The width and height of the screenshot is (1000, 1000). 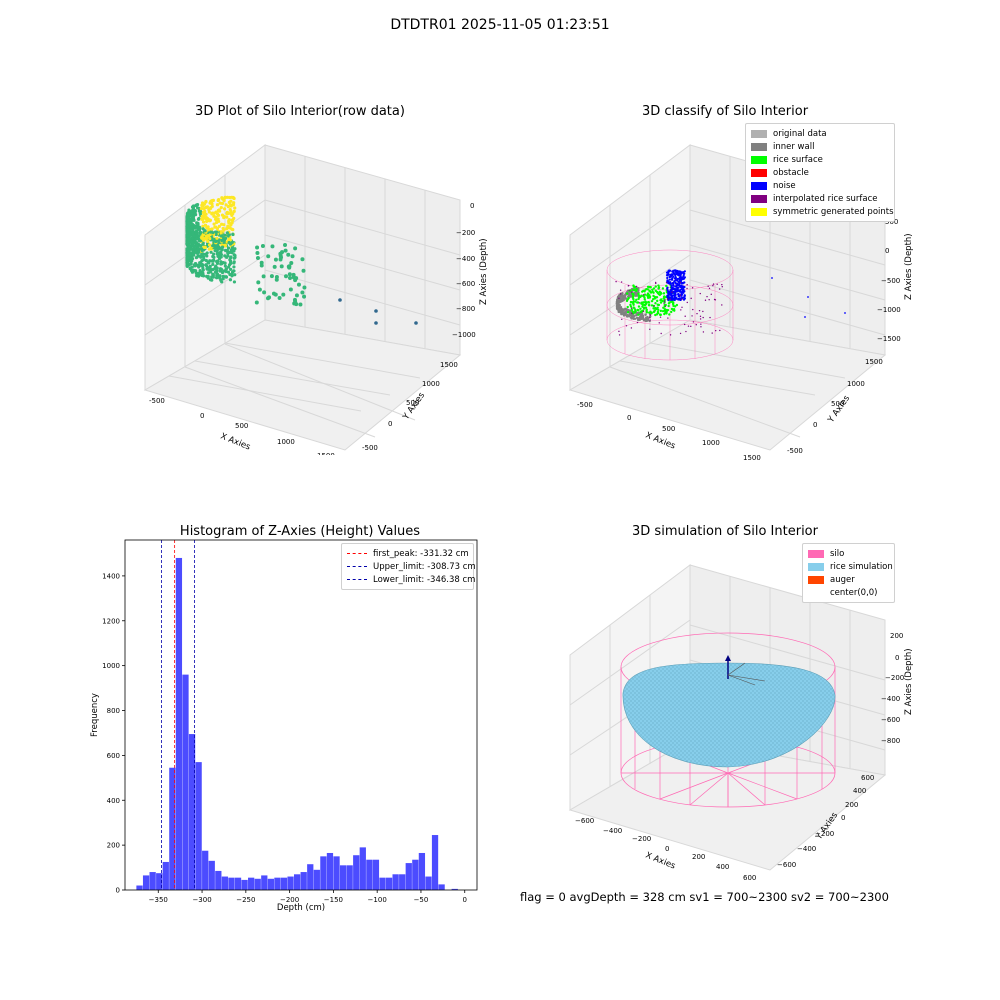 What do you see at coordinates (824, 834) in the screenshot?
I see `p4-ytick: −200` at bounding box center [824, 834].